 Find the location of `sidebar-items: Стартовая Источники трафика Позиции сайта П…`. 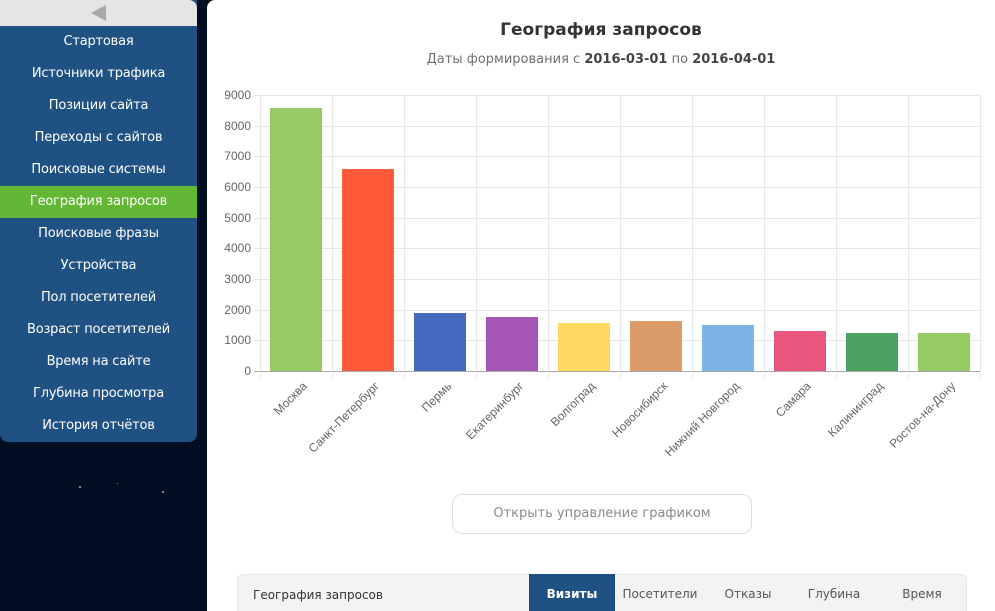

sidebar-items: Стартовая Источники трафика Позиции сайта П… is located at coordinates (98, 234).